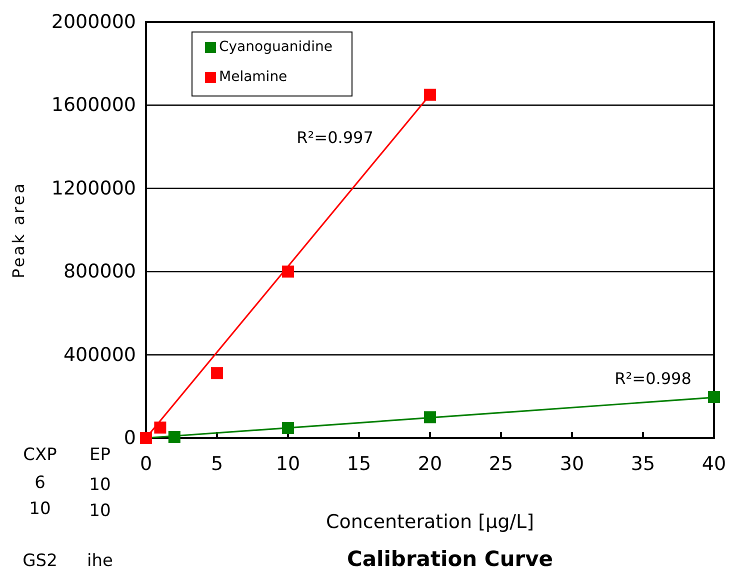 The height and width of the screenshot is (575, 729). Describe the element at coordinates (430, 464) in the screenshot. I see `x-tick-label: 20` at that location.